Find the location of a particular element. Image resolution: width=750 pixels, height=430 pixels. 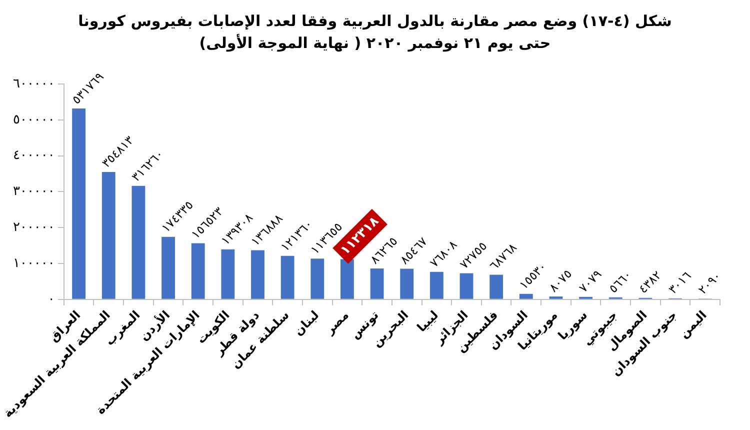

data-label: ٢٠٩٠ is located at coordinates (710, 282).